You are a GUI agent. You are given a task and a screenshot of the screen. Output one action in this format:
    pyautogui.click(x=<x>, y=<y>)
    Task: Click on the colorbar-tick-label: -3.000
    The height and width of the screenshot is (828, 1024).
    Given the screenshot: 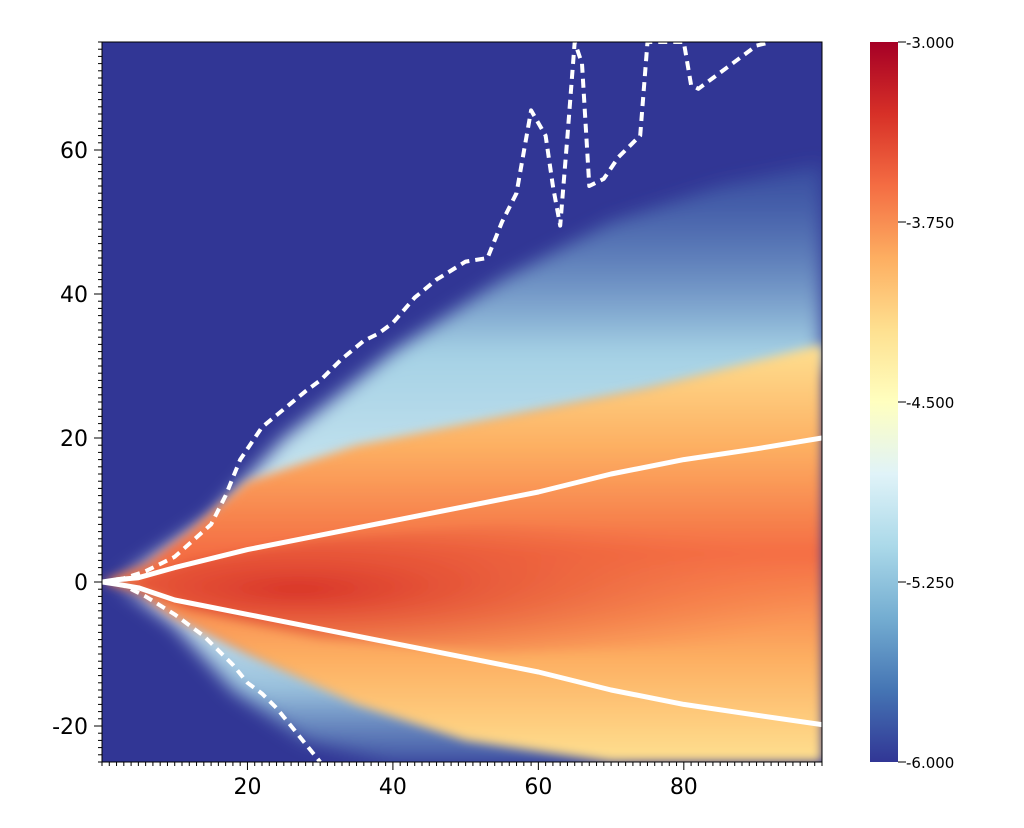 What is the action you would take?
    pyautogui.click(x=930, y=43)
    